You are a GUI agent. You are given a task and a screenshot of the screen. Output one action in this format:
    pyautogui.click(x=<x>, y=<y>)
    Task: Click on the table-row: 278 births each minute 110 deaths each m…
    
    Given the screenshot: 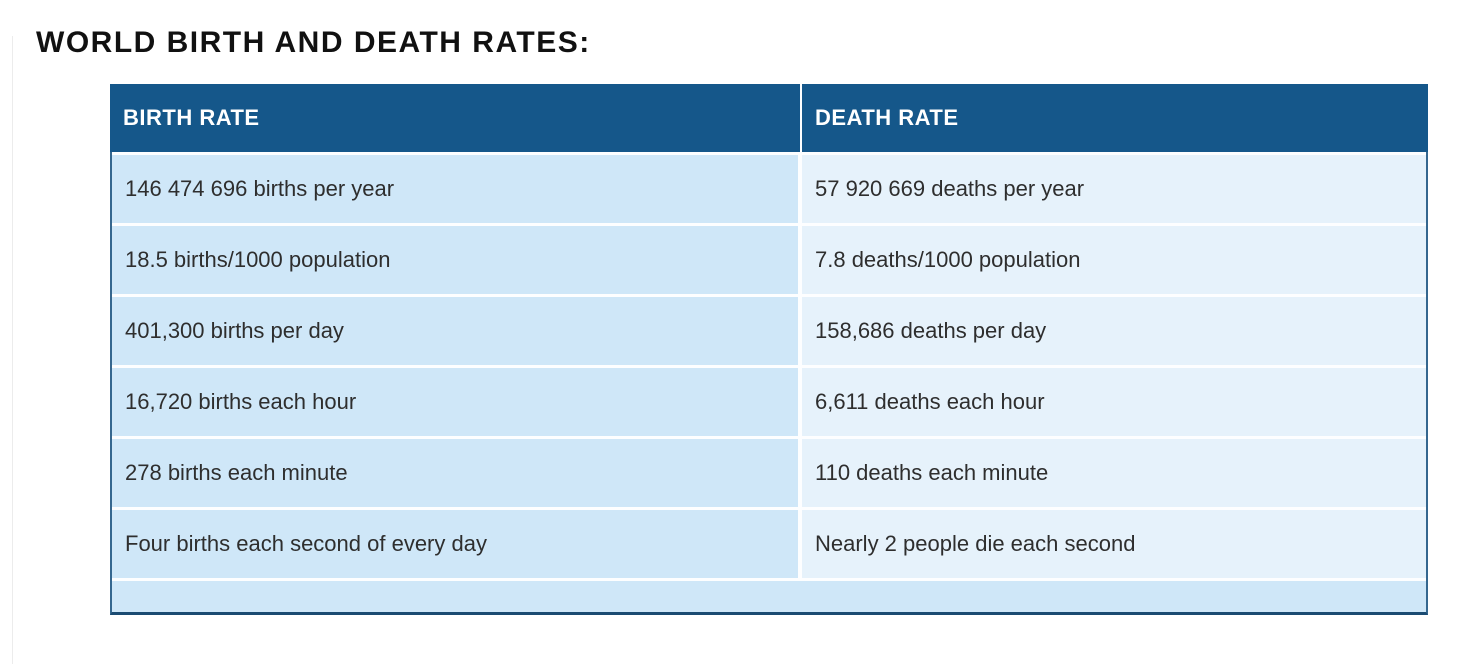 What is the action you would take?
    pyautogui.click(x=769, y=471)
    